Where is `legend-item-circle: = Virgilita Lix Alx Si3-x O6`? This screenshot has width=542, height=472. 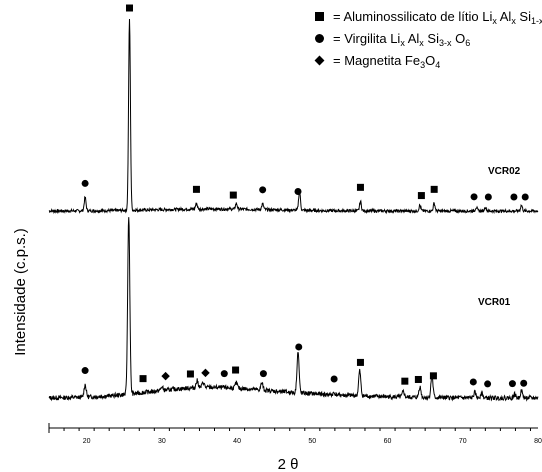
legend-item-circle: = Virgilita Lix Alx Si3-x O6 is located at coordinates (427, 39).